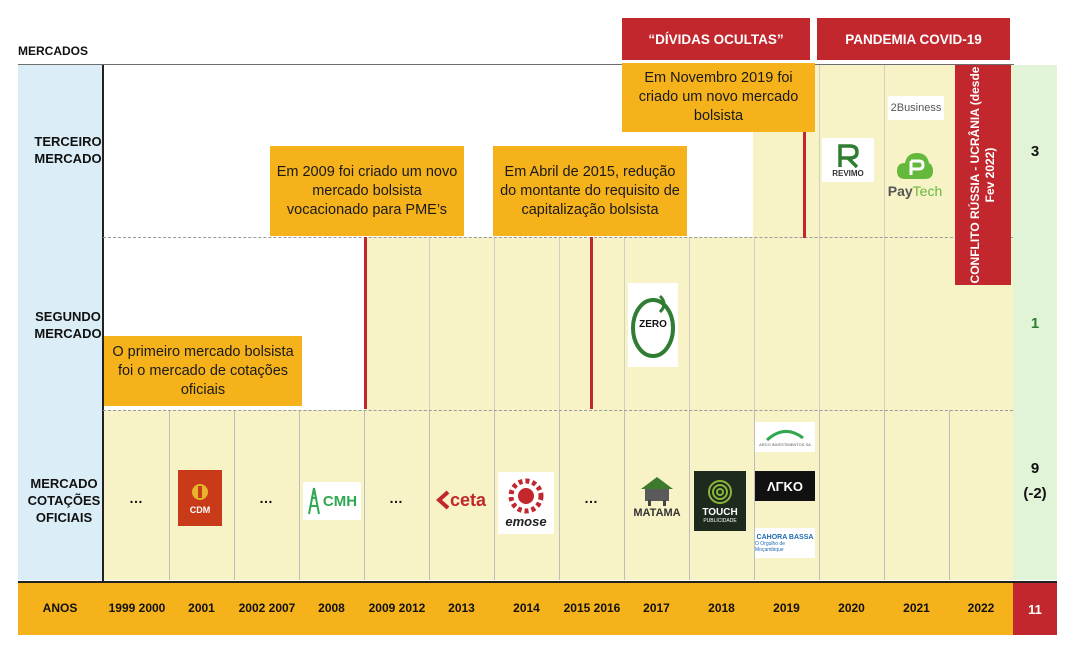 This screenshot has height=652, width=1080. I want to click on arko-logo: ΛΓKO, so click(785, 486).